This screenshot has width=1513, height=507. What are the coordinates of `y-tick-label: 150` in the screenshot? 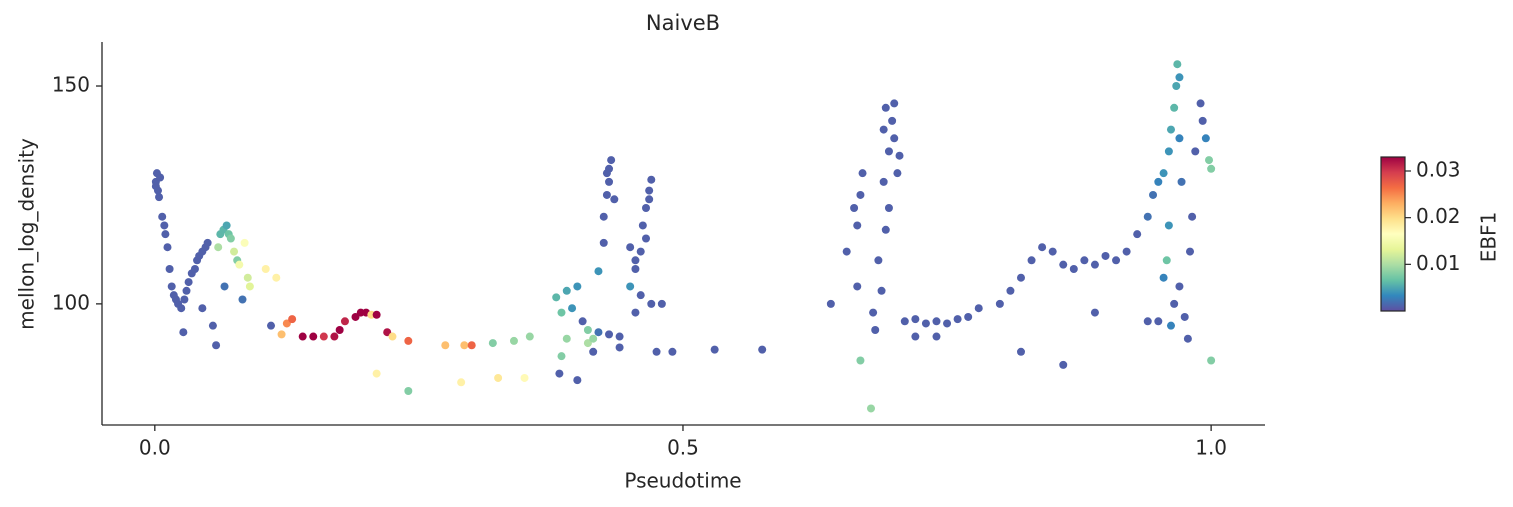 It's located at (71, 85).